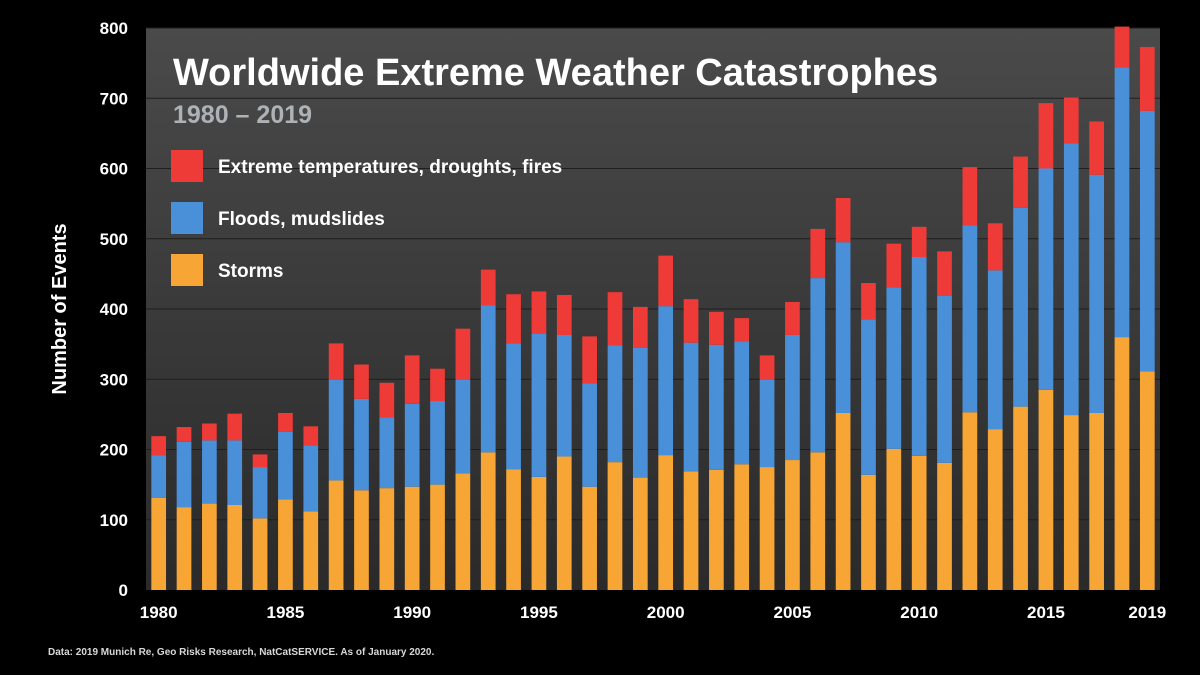  I want to click on bar-extreme-2013, so click(995, 247).